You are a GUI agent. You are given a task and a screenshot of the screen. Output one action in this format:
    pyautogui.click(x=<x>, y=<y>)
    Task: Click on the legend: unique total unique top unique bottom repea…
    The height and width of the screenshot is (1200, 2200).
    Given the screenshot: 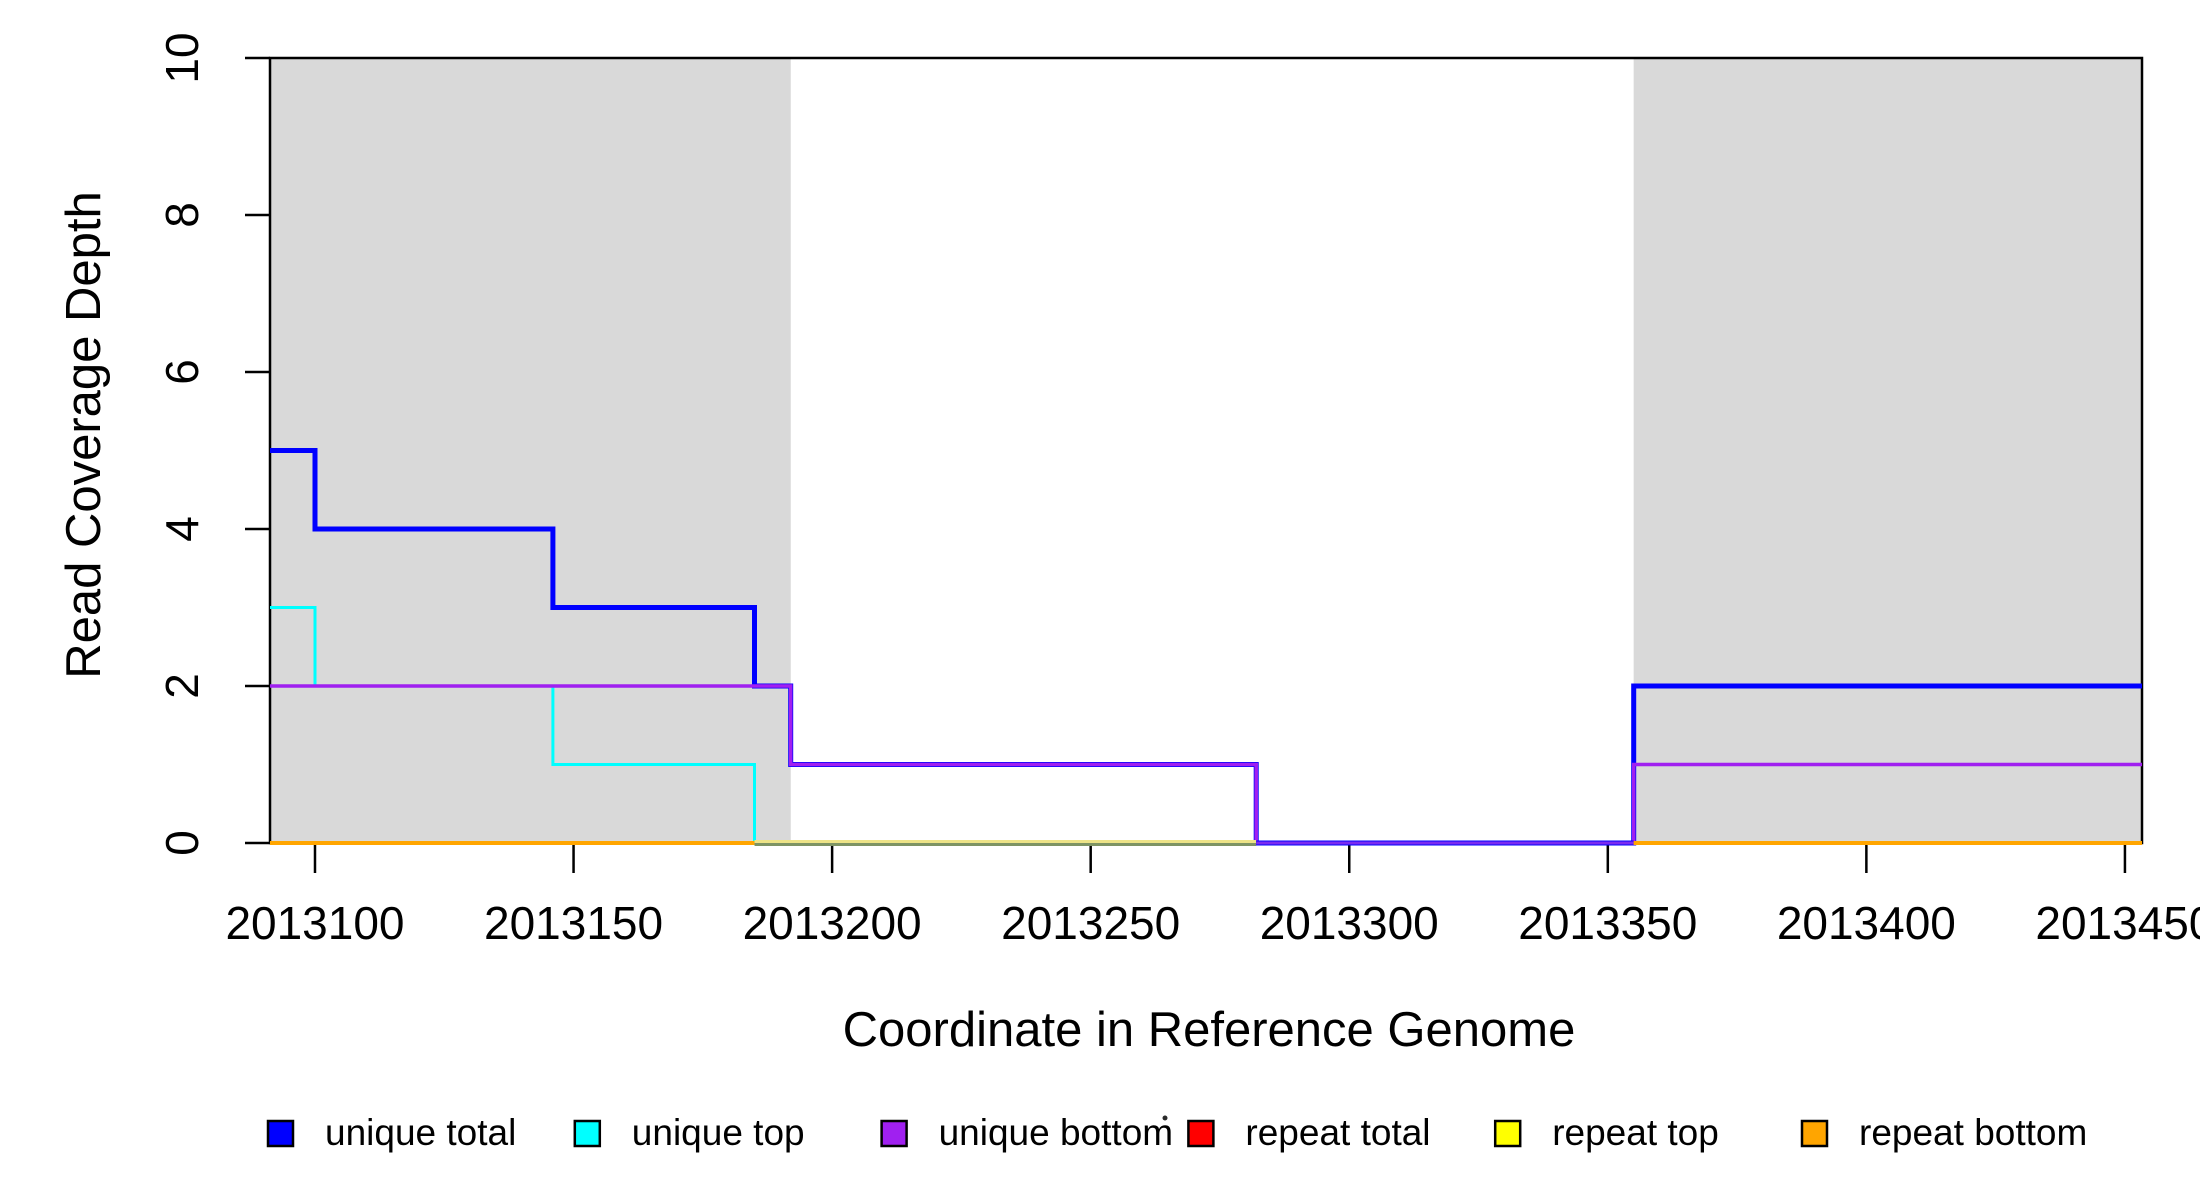 What is the action you would take?
    pyautogui.click(x=1176, y=1132)
    